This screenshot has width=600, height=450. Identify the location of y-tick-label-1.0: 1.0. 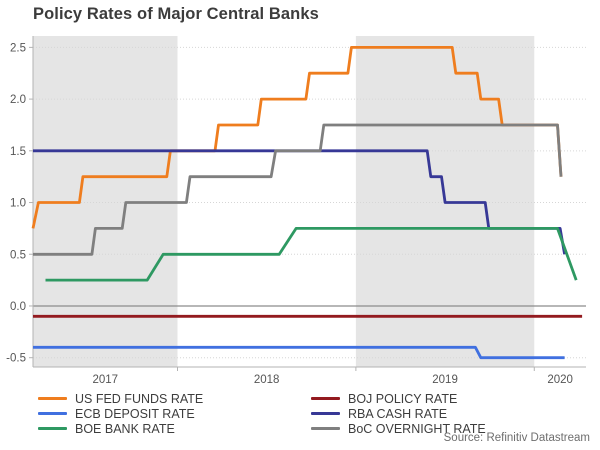
(18, 204).